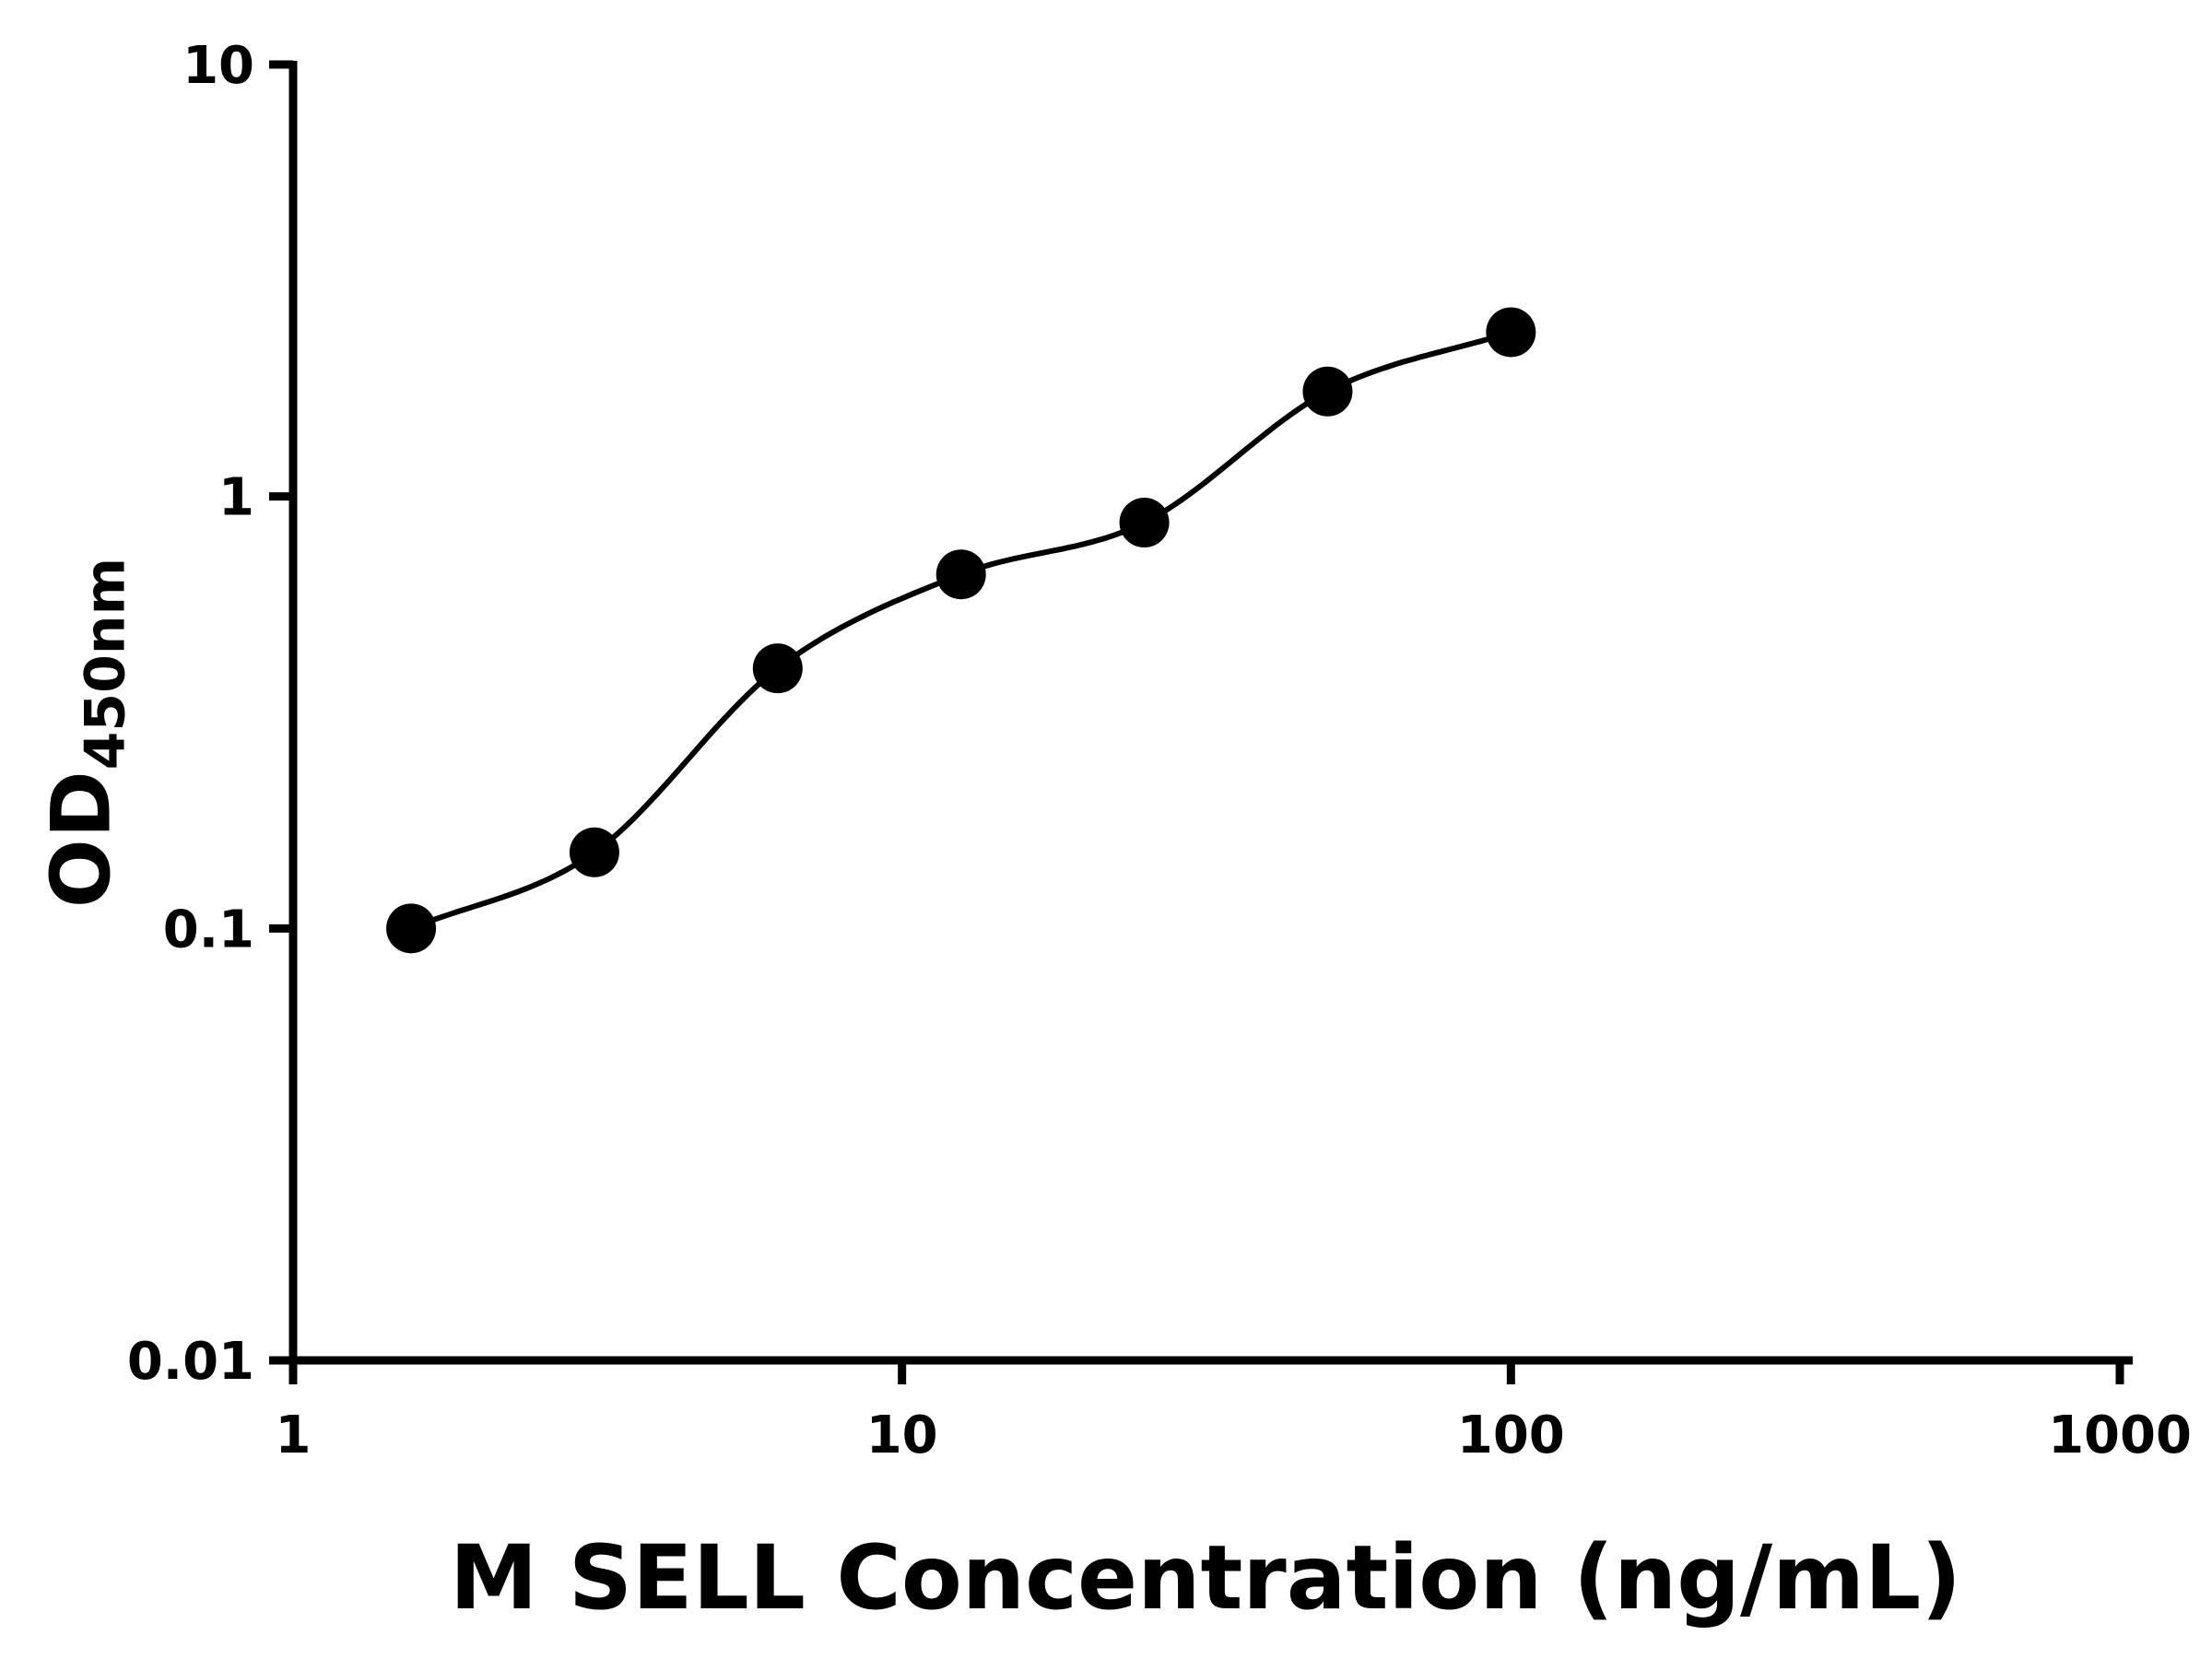 The height and width of the screenshot is (1659, 2212). What do you see at coordinates (2120, 1435) in the screenshot?
I see `x-tick-label: 1000` at bounding box center [2120, 1435].